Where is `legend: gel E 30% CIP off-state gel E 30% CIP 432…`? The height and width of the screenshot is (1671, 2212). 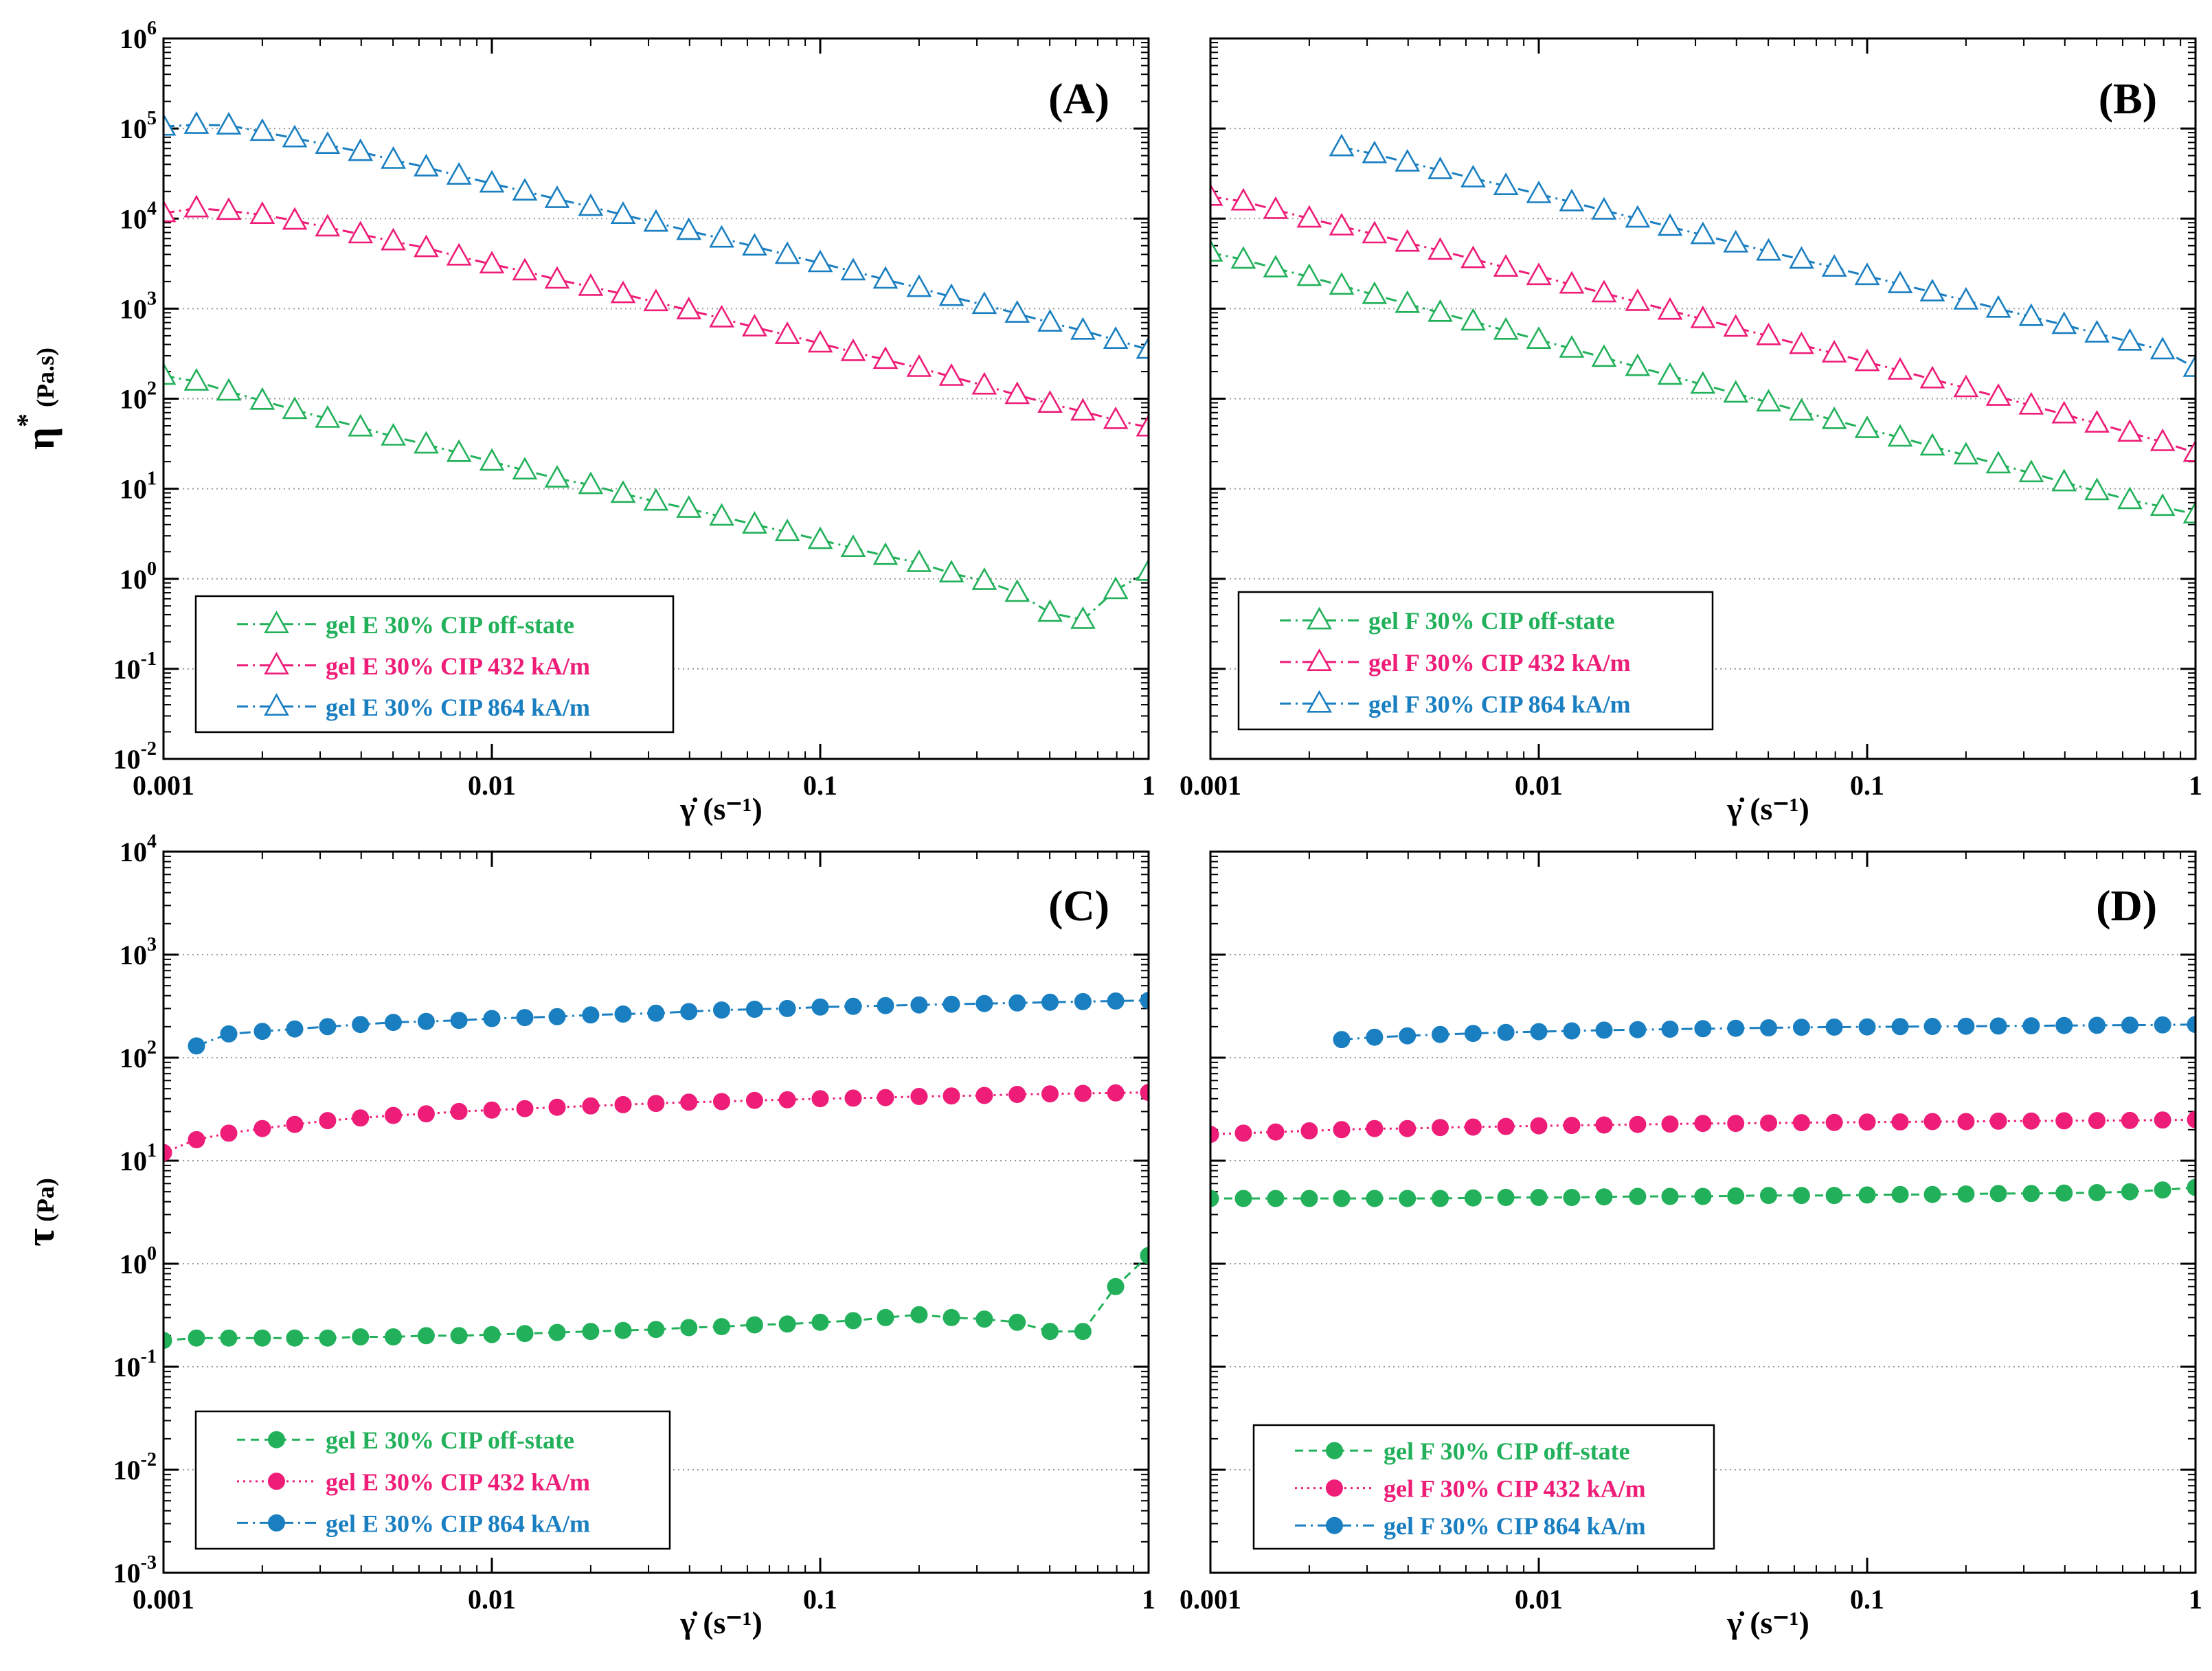 legend: gel E 30% CIP off-state gel E 30% CIP 432… is located at coordinates (434, 664).